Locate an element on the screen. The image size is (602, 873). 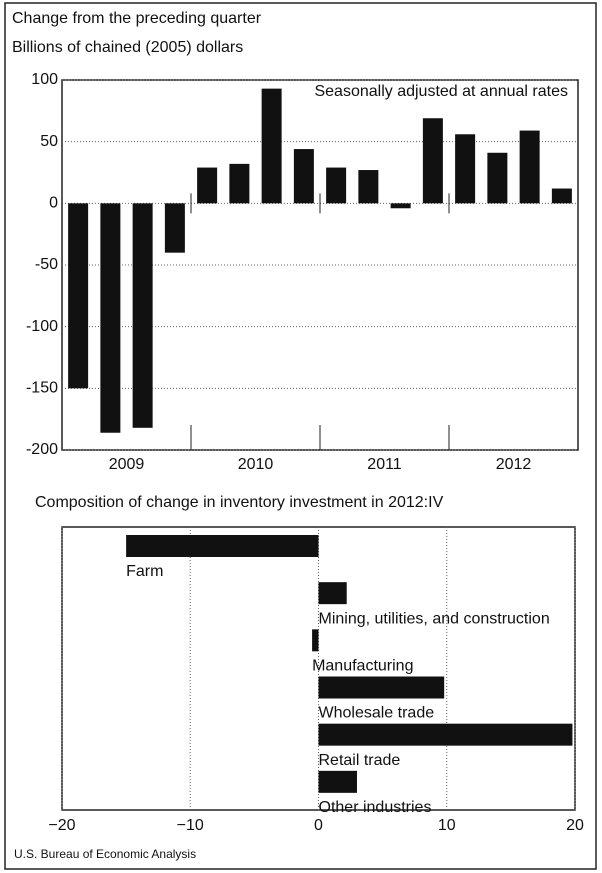
source: U.S. Bureau of Economic Analysis is located at coordinates (105, 854).